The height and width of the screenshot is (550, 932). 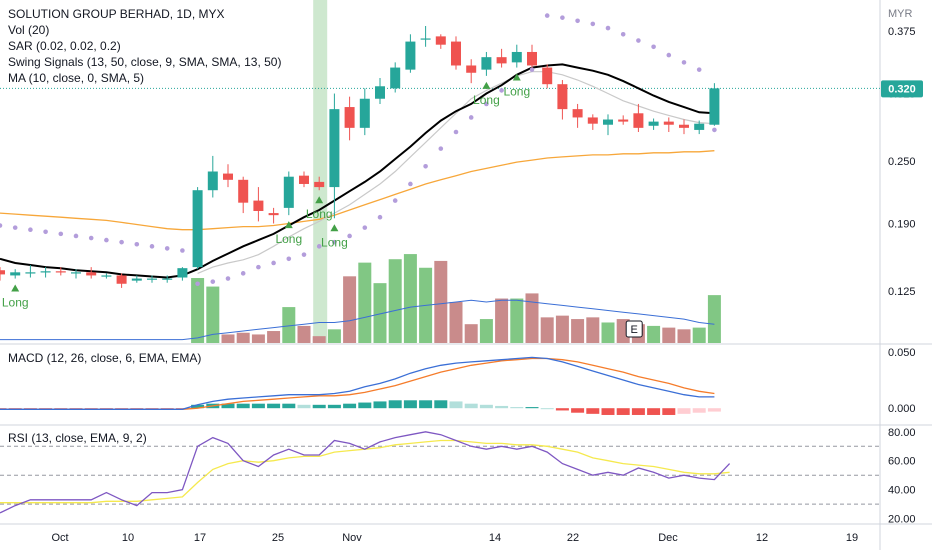 I want to click on macd-legend: MACD (12, 26, close, 6, EMA, EMA), so click(x=105, y=358).